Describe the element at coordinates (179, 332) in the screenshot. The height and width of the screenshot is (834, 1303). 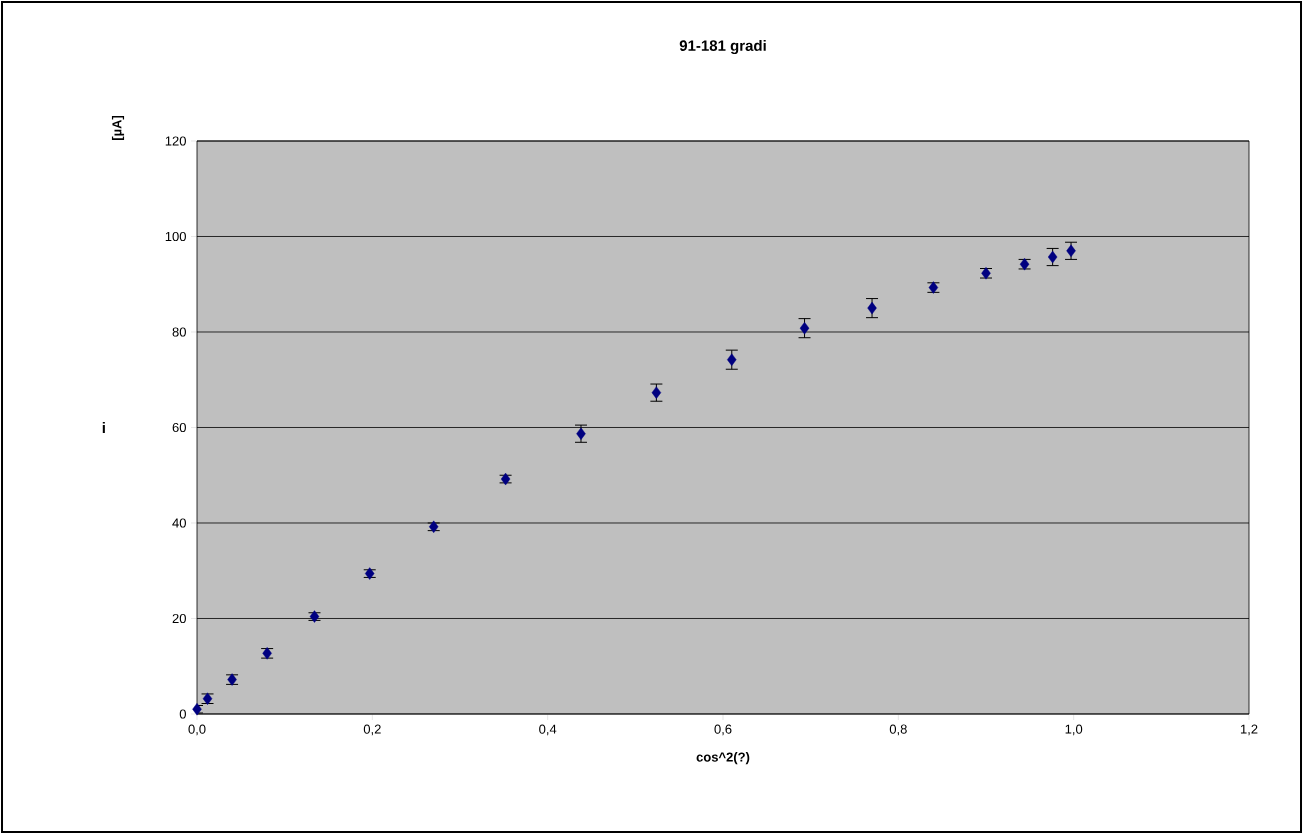
I see `y-tick-label: 80` at that location.